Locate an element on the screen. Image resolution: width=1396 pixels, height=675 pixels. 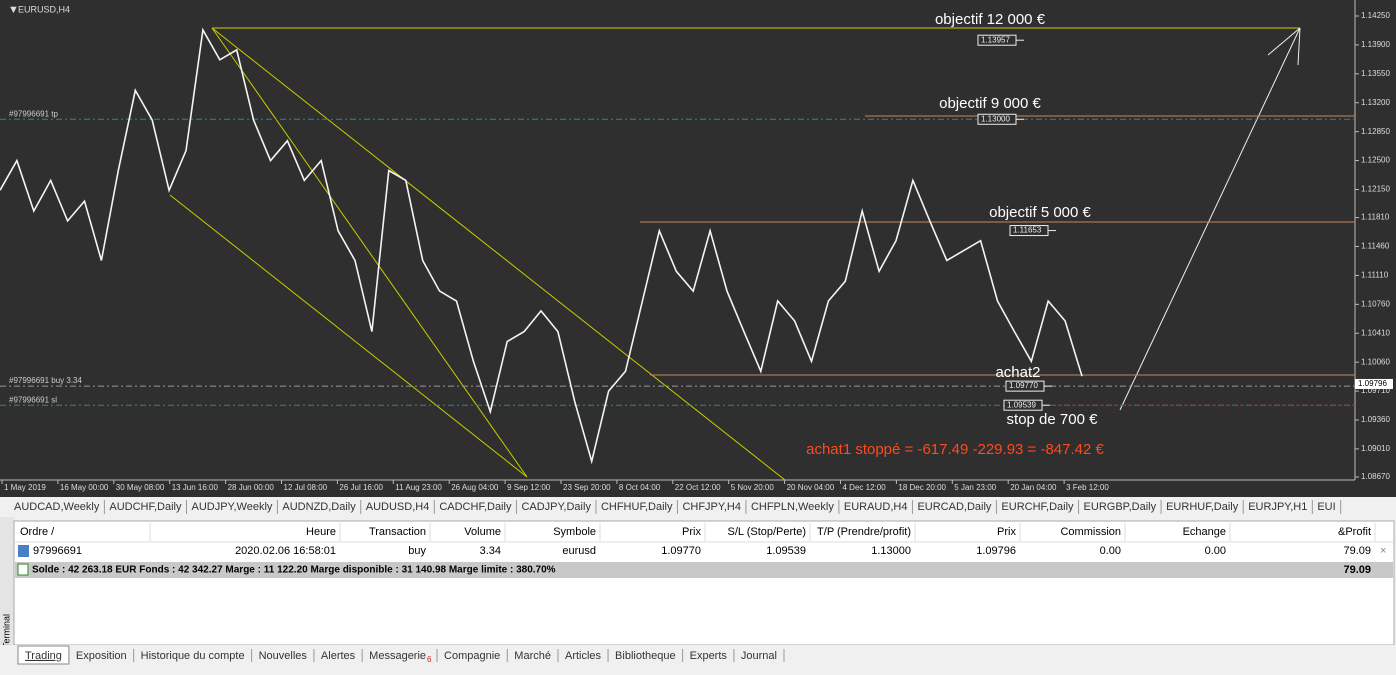
symbol-tab: EURGBP,Daily is located at coordinates (1120, 507).